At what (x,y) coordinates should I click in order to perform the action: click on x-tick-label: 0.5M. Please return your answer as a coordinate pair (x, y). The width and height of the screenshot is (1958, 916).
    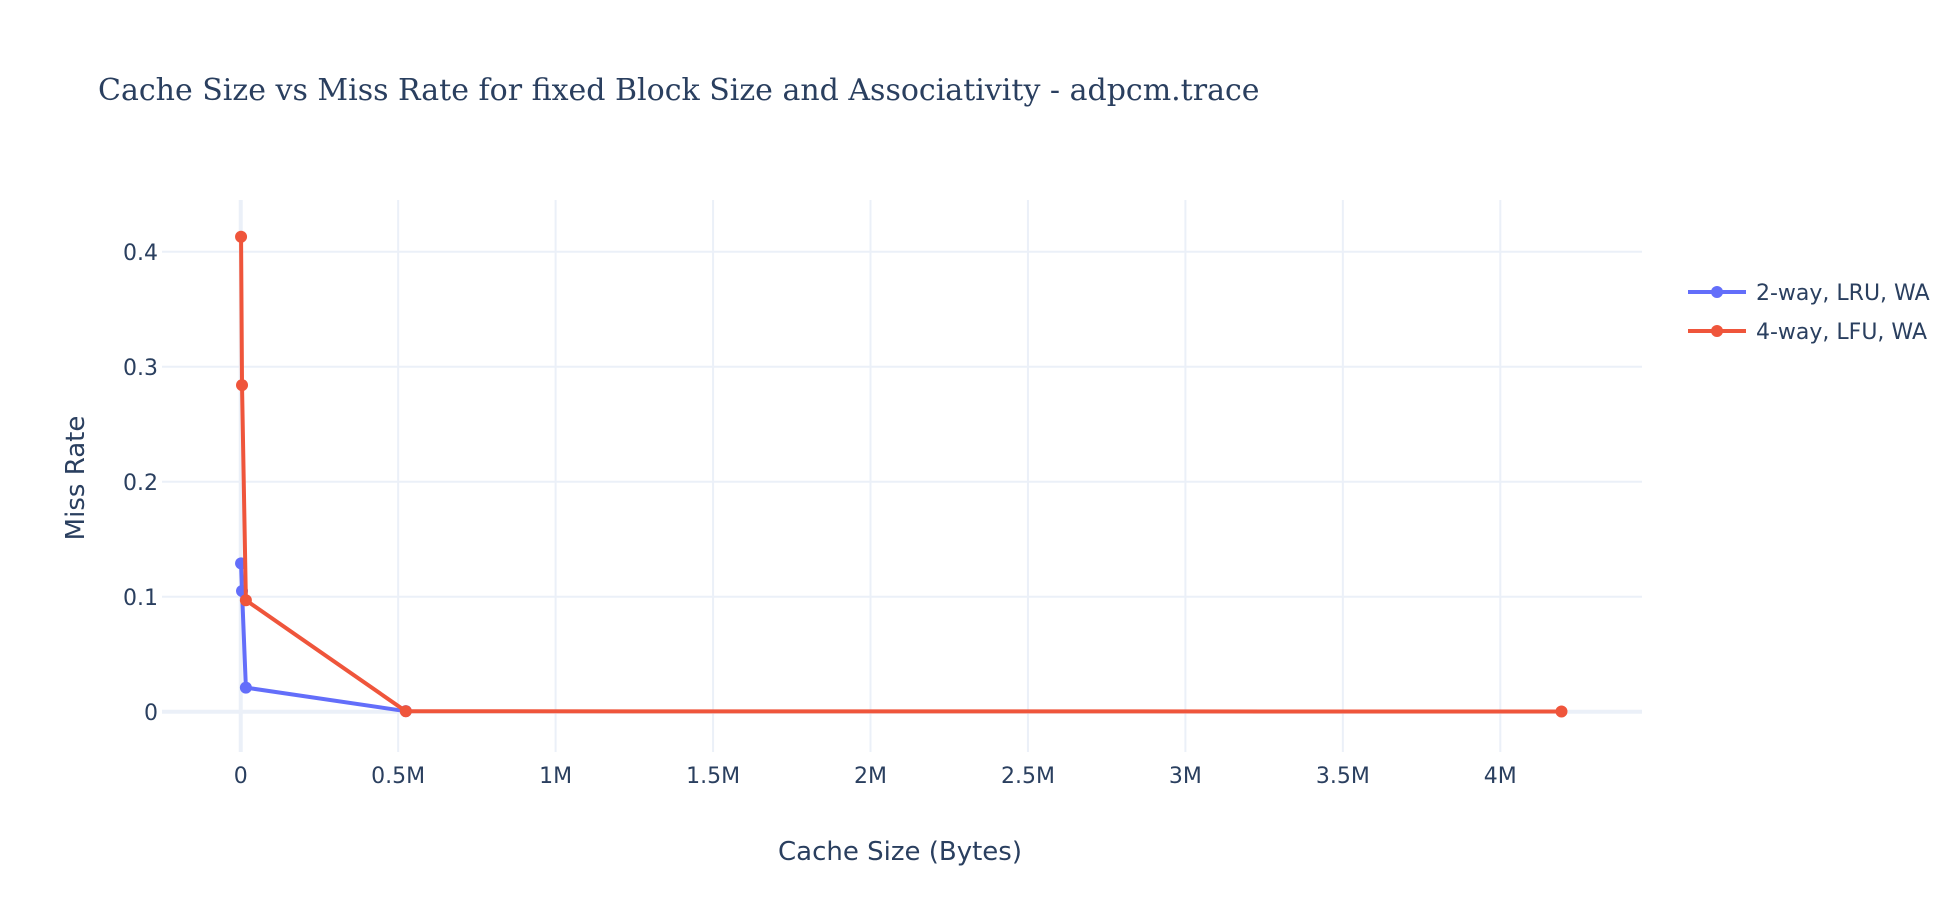
    Looking at the image, I should click on (398, 776).